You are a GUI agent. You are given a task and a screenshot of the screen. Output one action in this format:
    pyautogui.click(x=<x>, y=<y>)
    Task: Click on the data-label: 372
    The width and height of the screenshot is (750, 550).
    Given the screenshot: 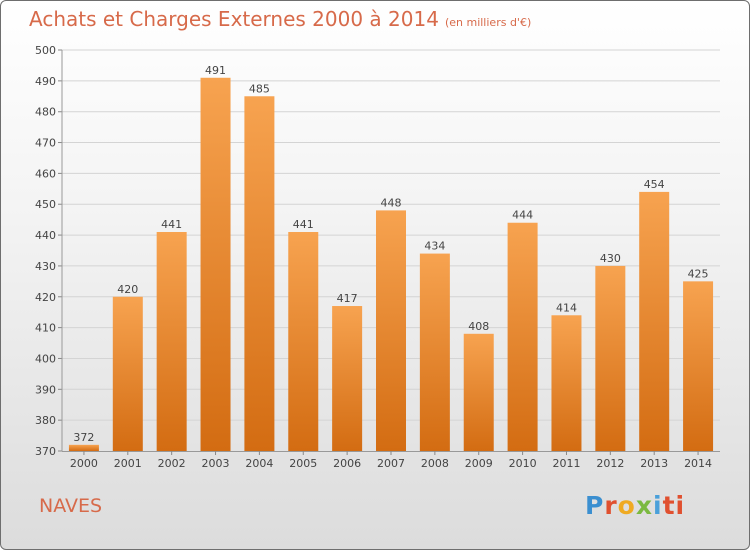 What is the action you would take?
    pyautogui.click(x=83, y=437)
    